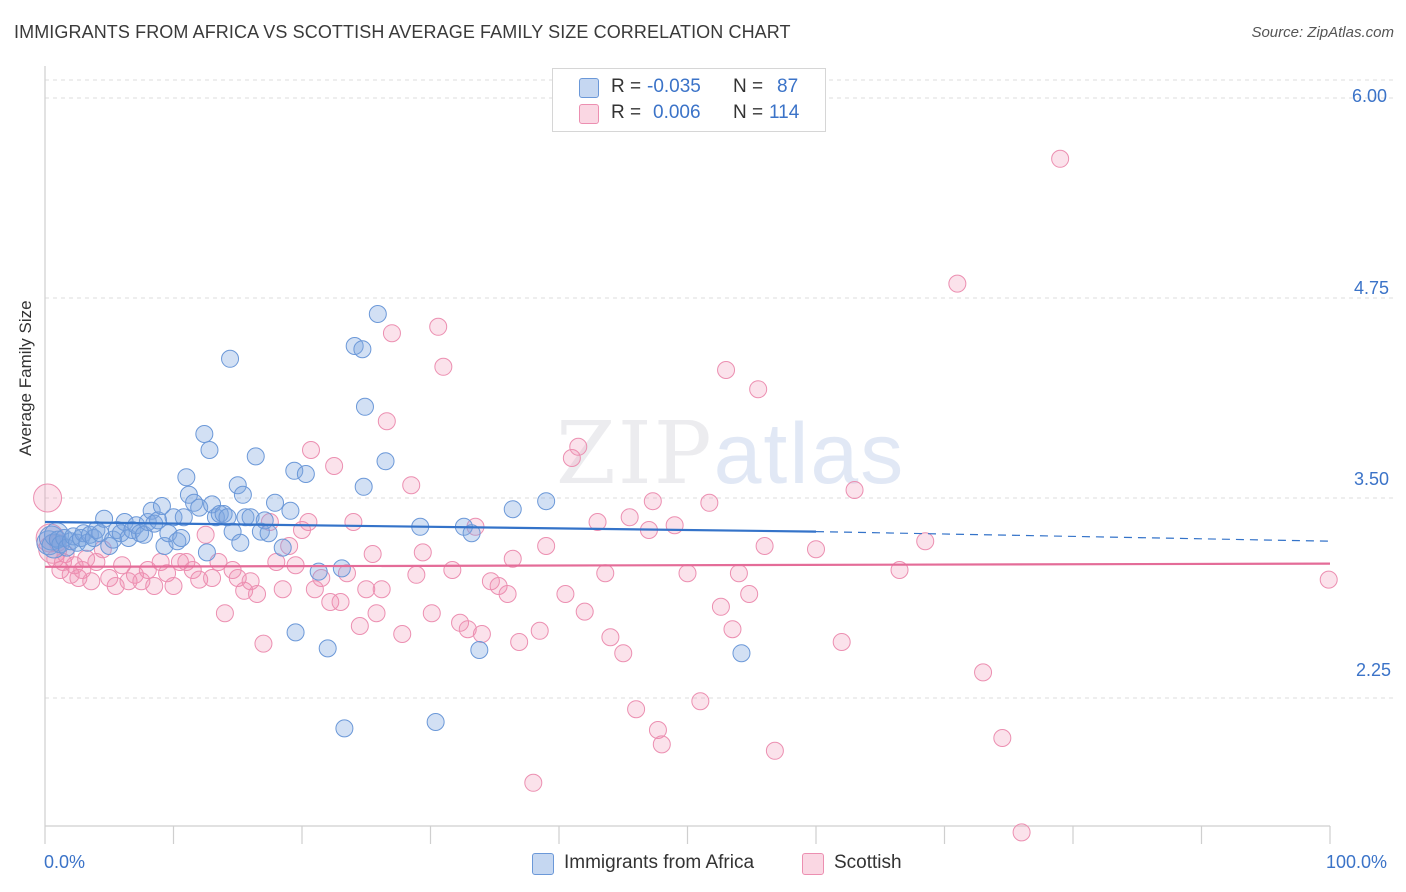 This screenshot has width=1406, height=892. Describe the element at coordinates (543, 864) in the screenshot. I see `bottom-legend-swatch-africa` at that location.